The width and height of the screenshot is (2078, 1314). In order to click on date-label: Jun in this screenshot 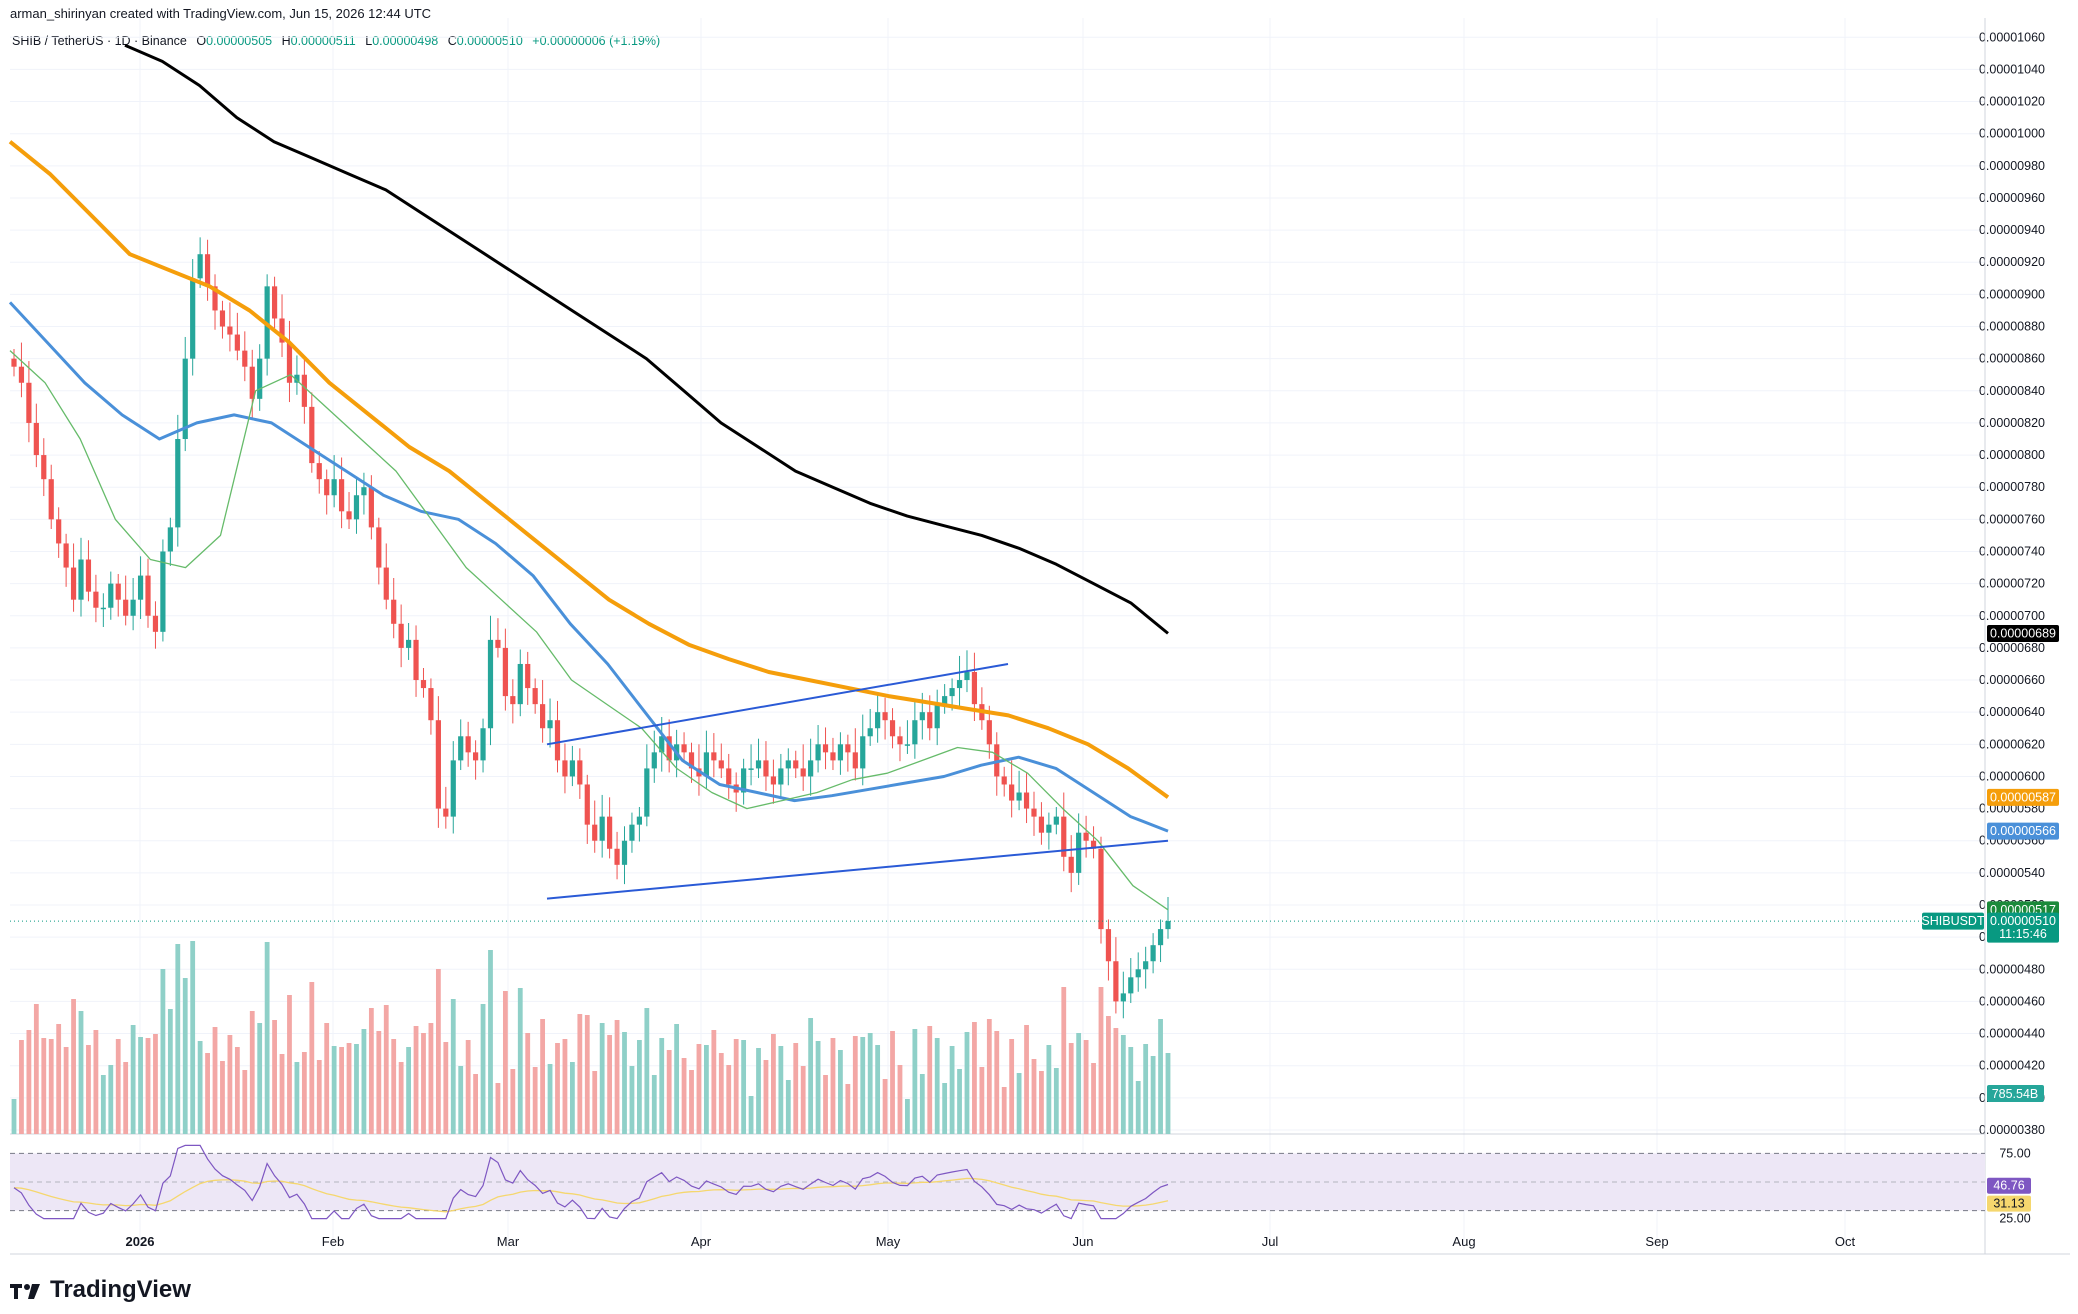, I will do `click(1083, 1241)`.